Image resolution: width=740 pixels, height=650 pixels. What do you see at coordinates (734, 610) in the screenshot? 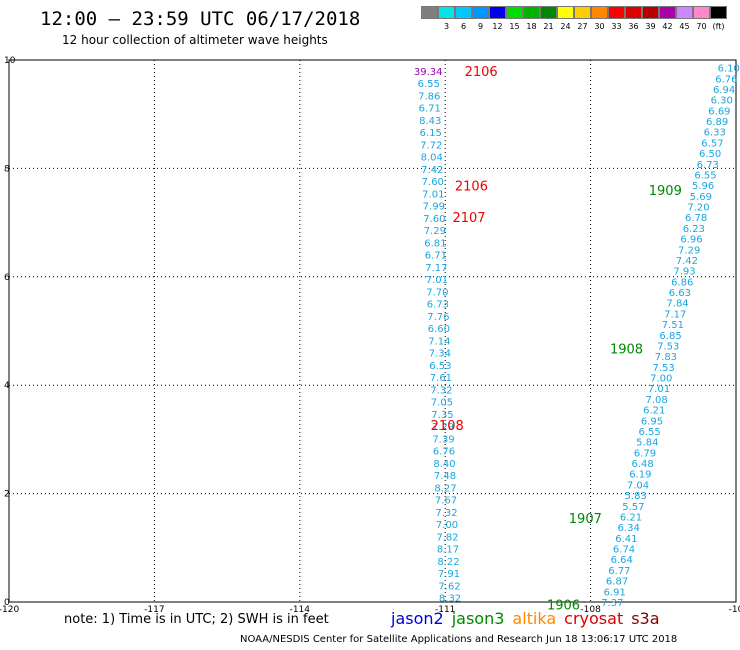
I see `x-tick-label: -10` at bounding box center [734, 610].